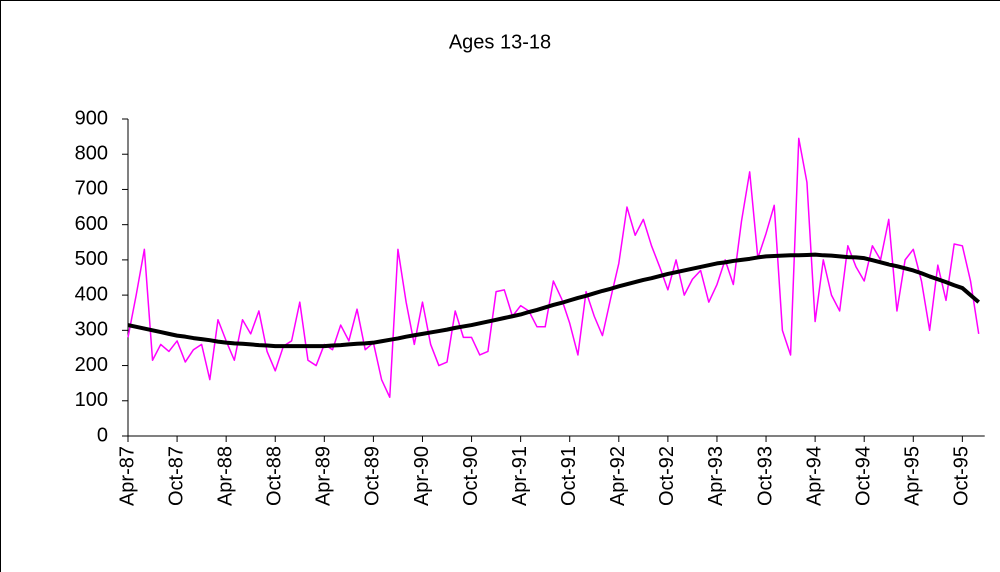  What do you see at coordinates (91, 330) in the screenshot?
I see `y-tick-label: 300` at bounding box center [91, 330].